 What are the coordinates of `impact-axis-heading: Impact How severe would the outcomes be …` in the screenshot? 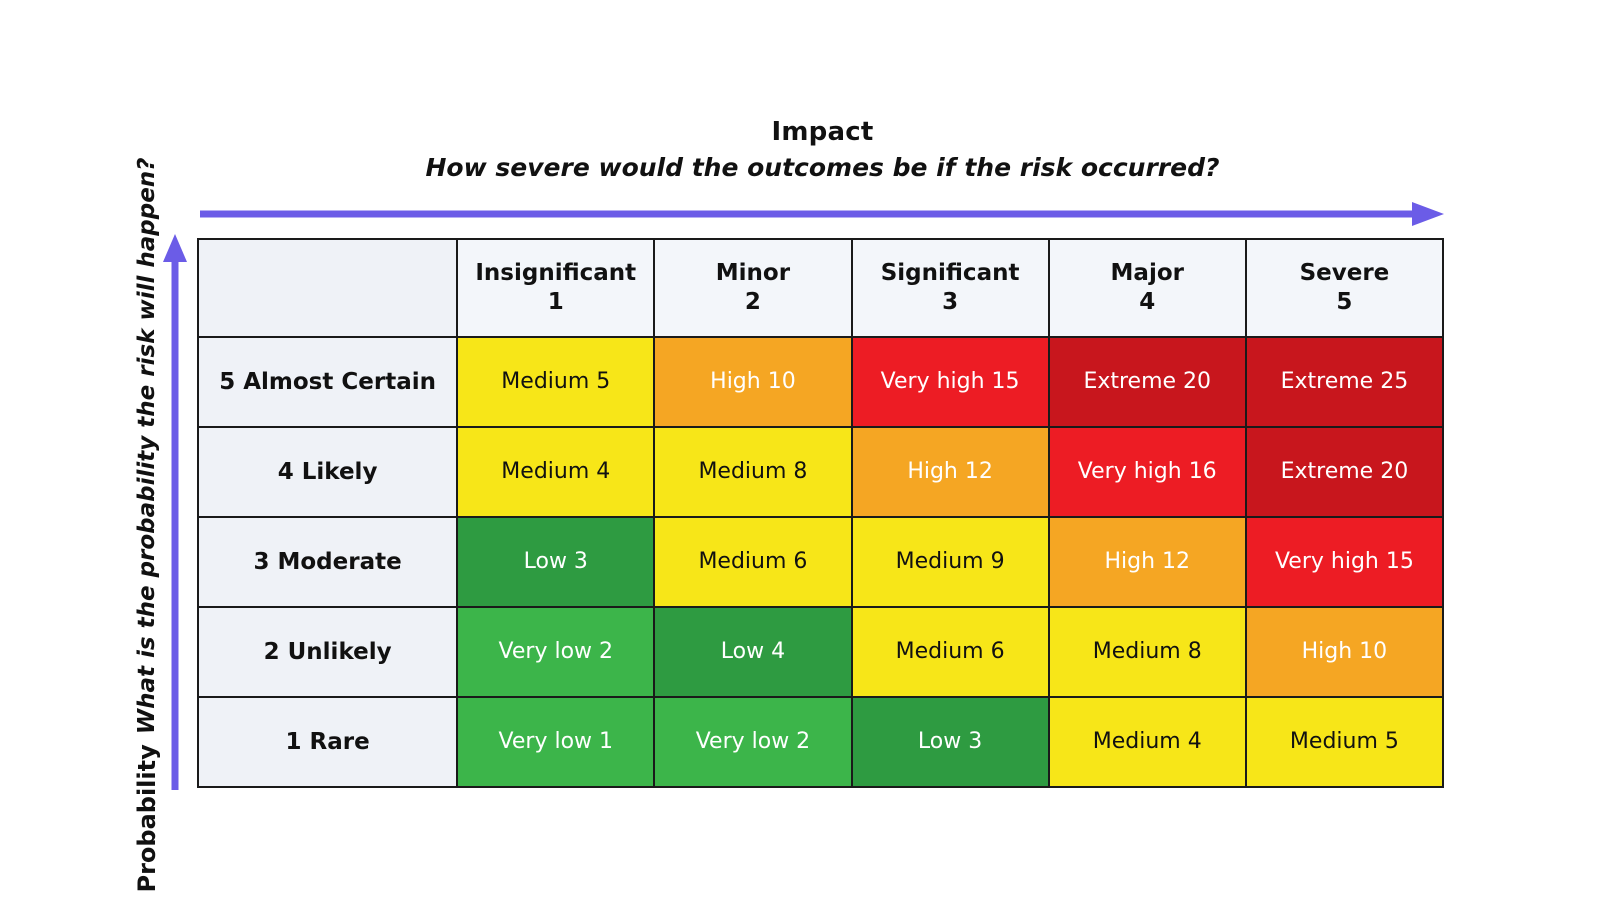 It's located at (822, 150).